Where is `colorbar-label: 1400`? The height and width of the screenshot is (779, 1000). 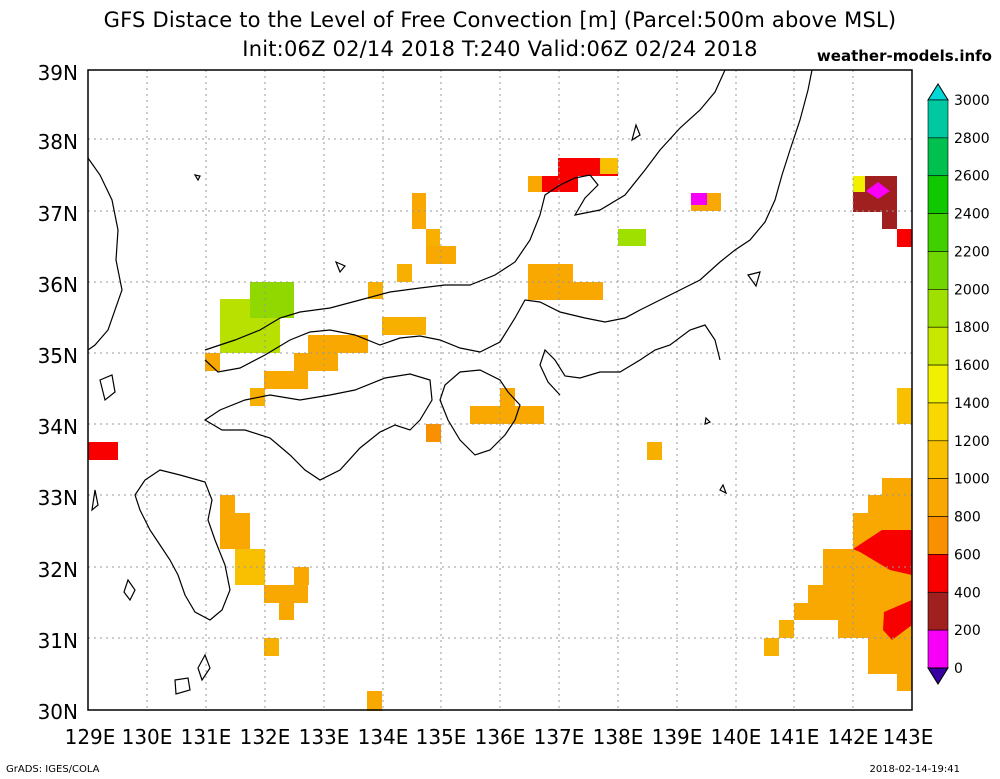
colorbar-label: 1400 is located at coordinates (972, 404).